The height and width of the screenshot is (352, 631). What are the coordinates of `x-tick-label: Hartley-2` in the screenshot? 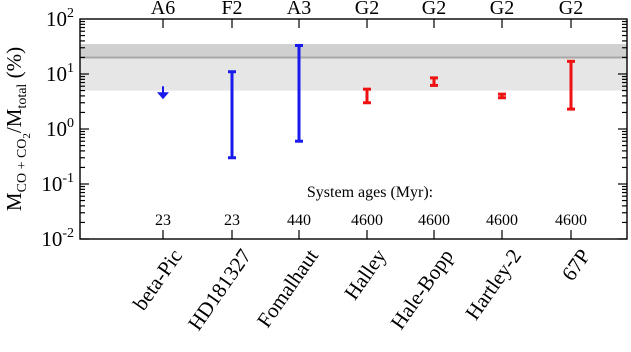 It's located at (493, 285).